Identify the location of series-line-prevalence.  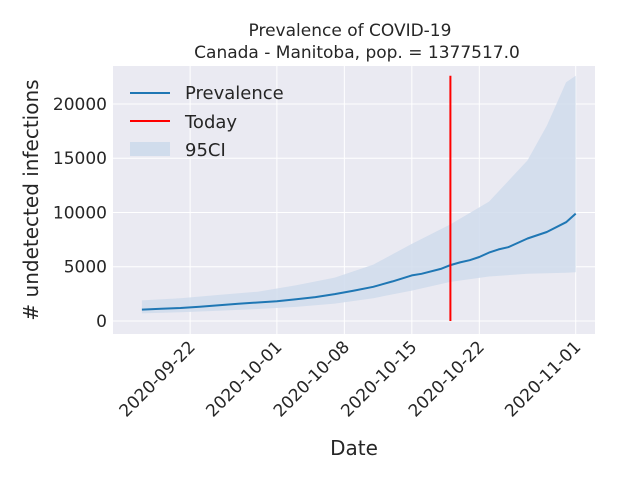
(359, 261).